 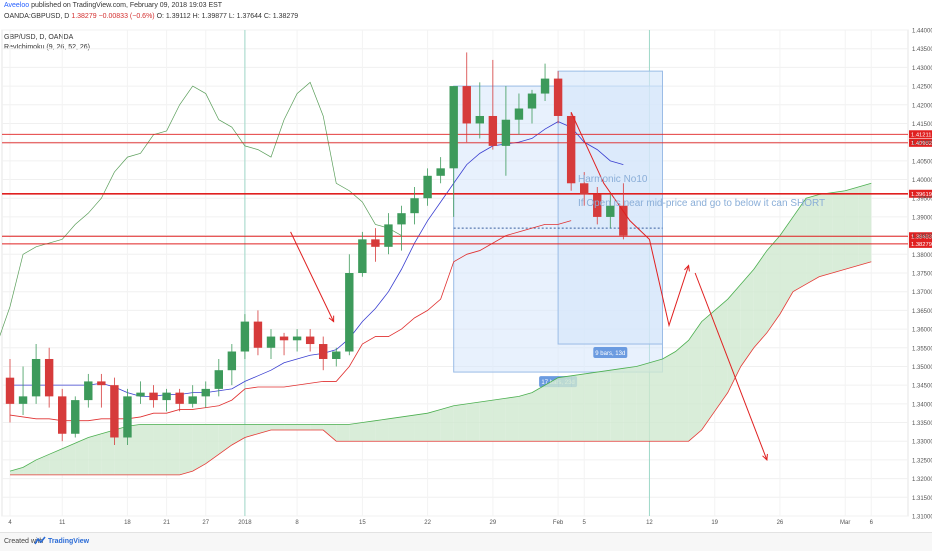 I want to click on y-tick-label: 1.38000, so click(x=922, y=256).